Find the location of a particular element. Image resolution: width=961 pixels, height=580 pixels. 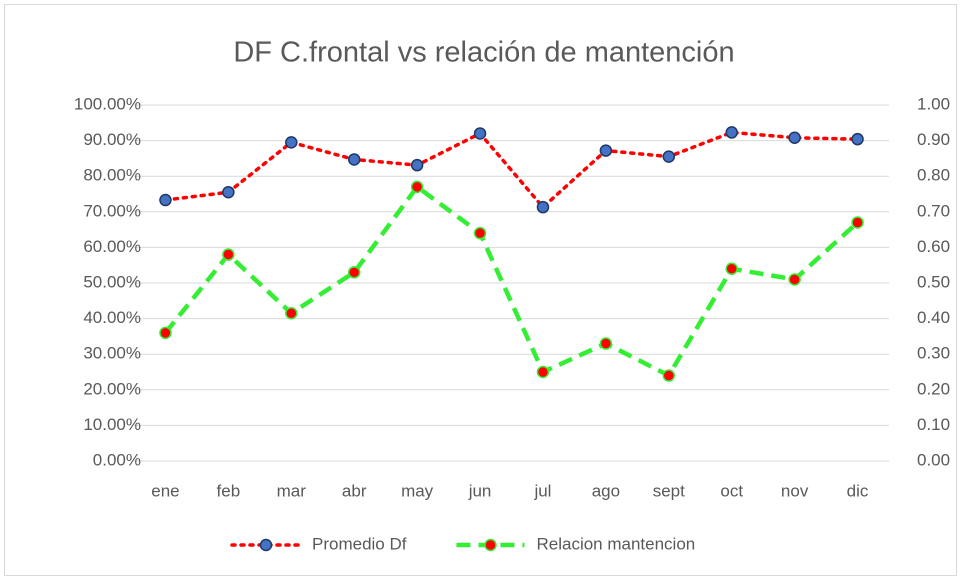

y-tick-label: 0.00% is located at coordinates (117, 459).